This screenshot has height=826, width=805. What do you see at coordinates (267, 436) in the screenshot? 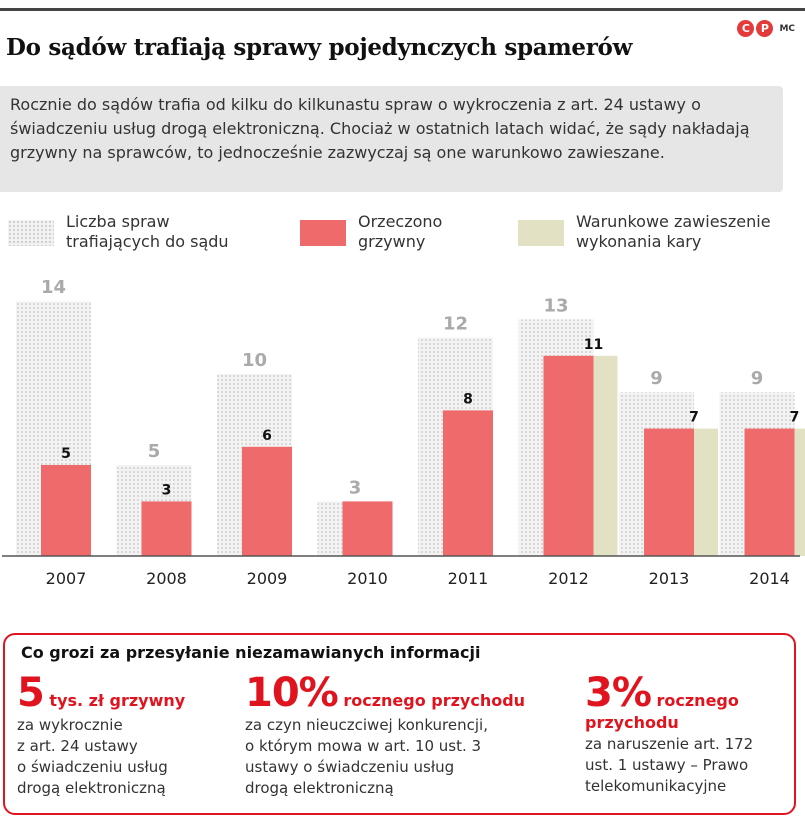
I see `label-fines: 6` at bounding box center [267, 436].